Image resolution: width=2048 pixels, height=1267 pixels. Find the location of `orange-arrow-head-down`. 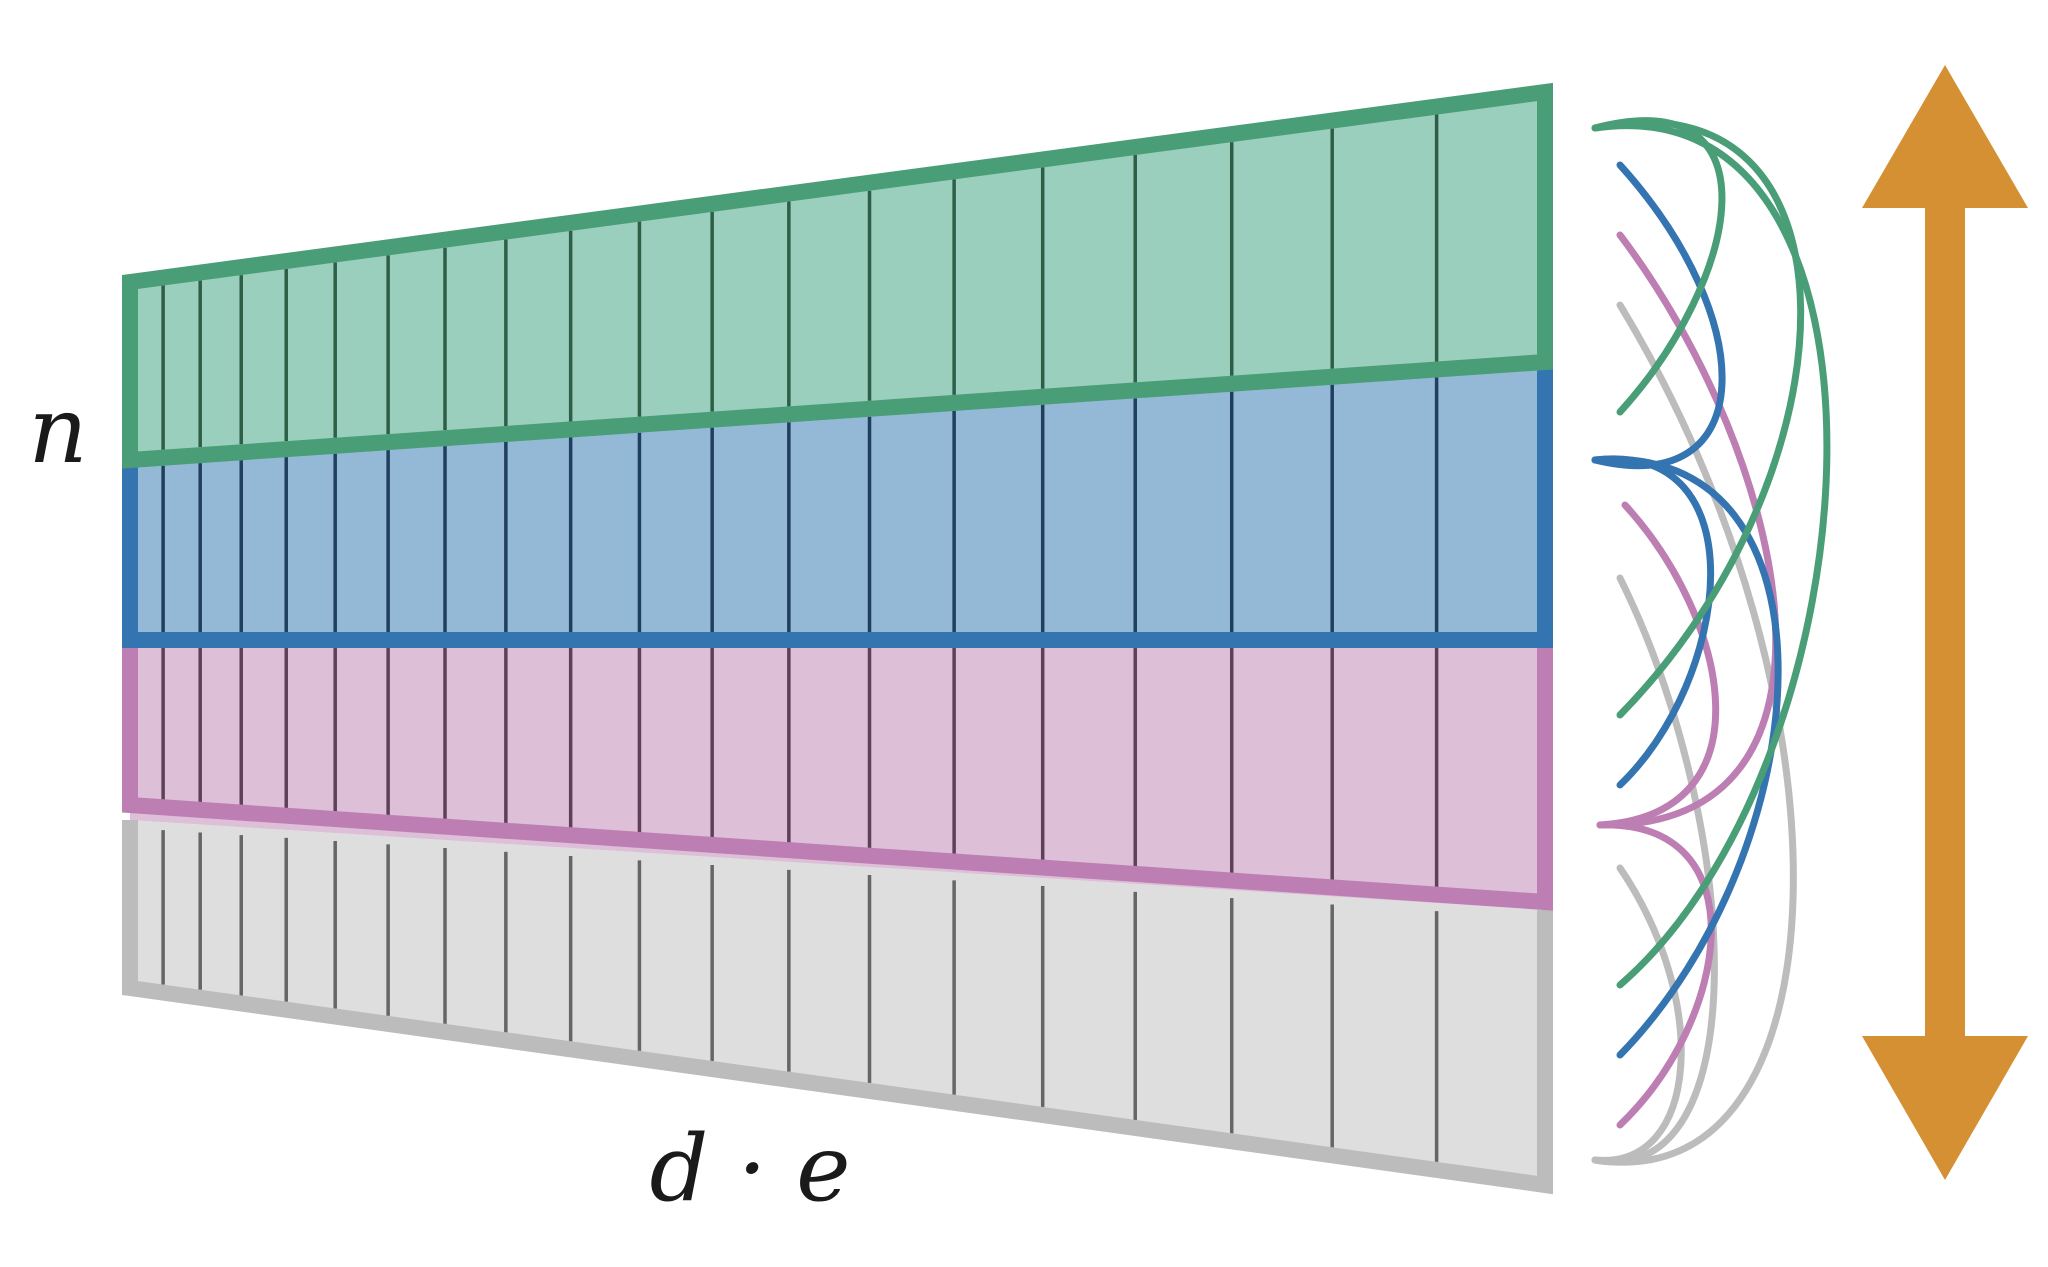

orange-arrow-head-down is located at coordinates (1945, 1108).